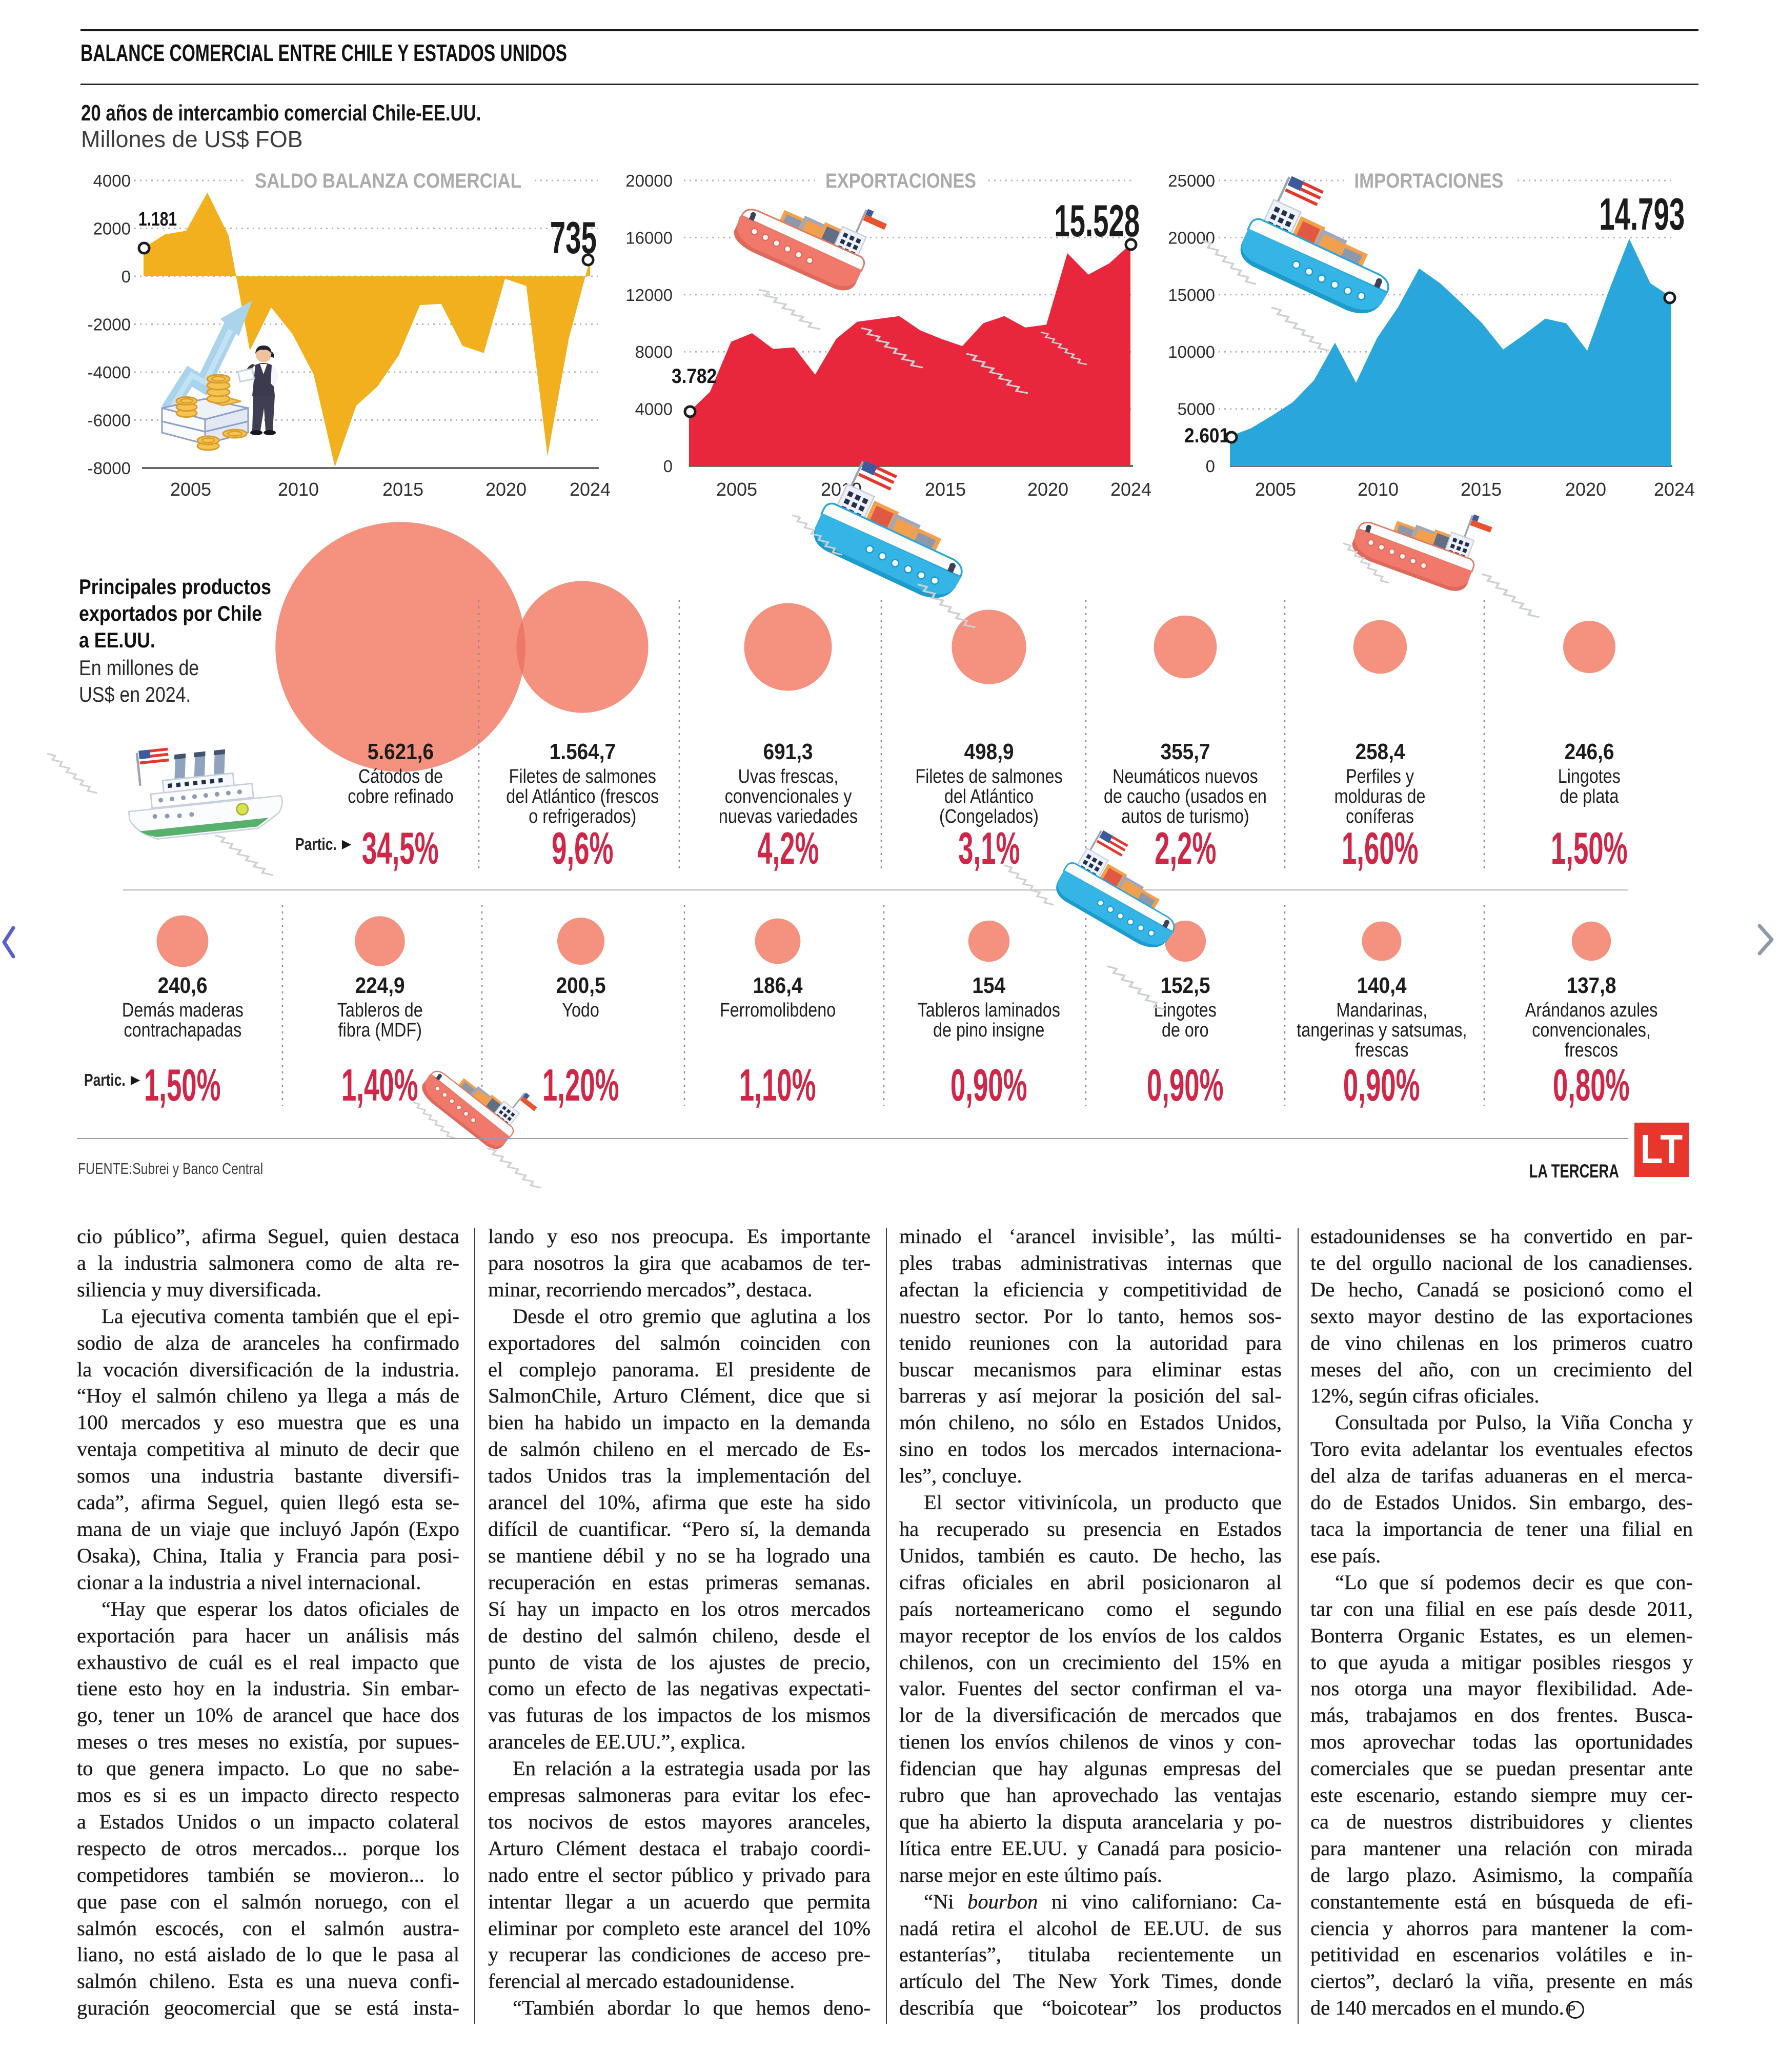  What do you see at coordinates (388, 181) in the screenshot?
I see `svg-text: SALDO BALANZA COMERCIAL` at bounding box center [388, 181].